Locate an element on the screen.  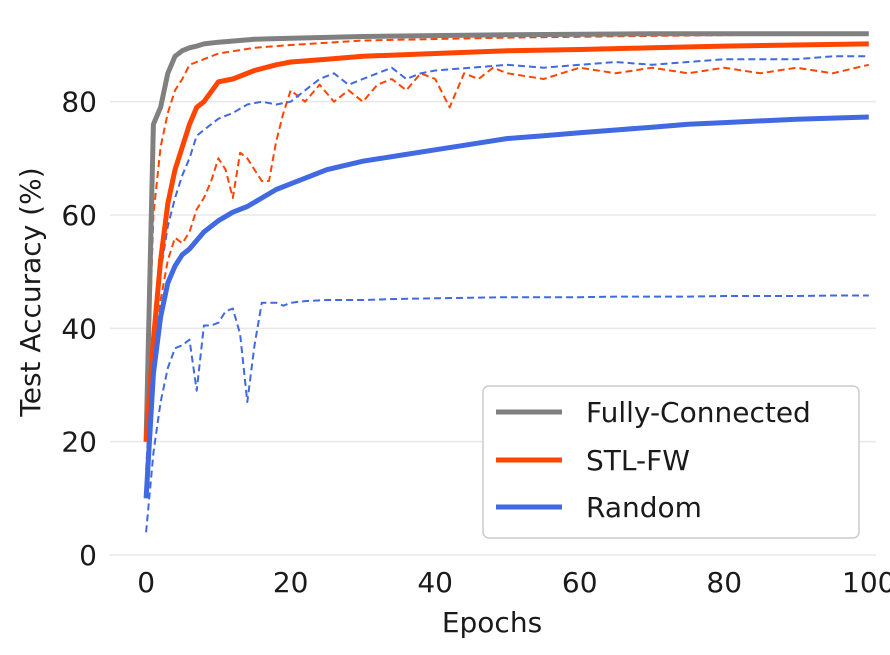
x-tick-label: 0 is located at coordinates (146, 582).